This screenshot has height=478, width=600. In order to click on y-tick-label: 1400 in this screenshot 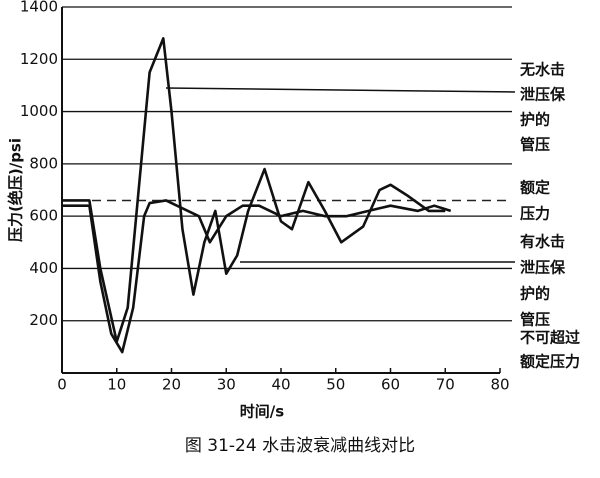, I will do `click(39, 8)`.